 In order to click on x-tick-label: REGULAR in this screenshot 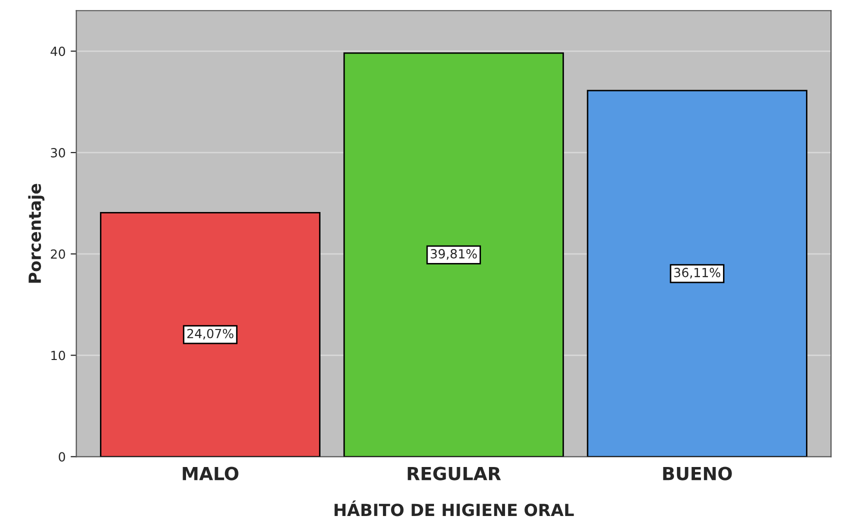, I will do `click(454, 473)`.